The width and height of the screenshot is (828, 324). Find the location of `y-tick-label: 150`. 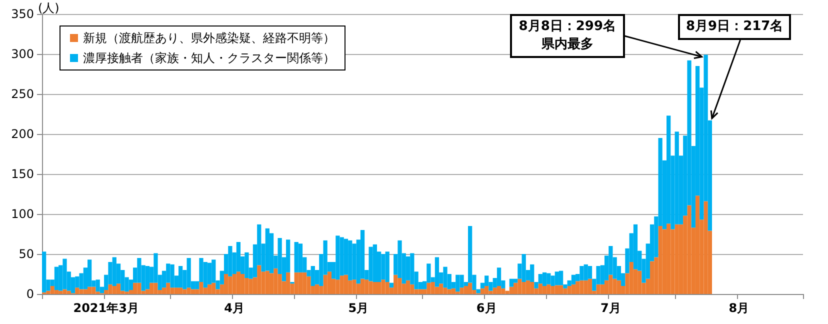

y-tick-label: 150 is located at coordinates (22, 174).